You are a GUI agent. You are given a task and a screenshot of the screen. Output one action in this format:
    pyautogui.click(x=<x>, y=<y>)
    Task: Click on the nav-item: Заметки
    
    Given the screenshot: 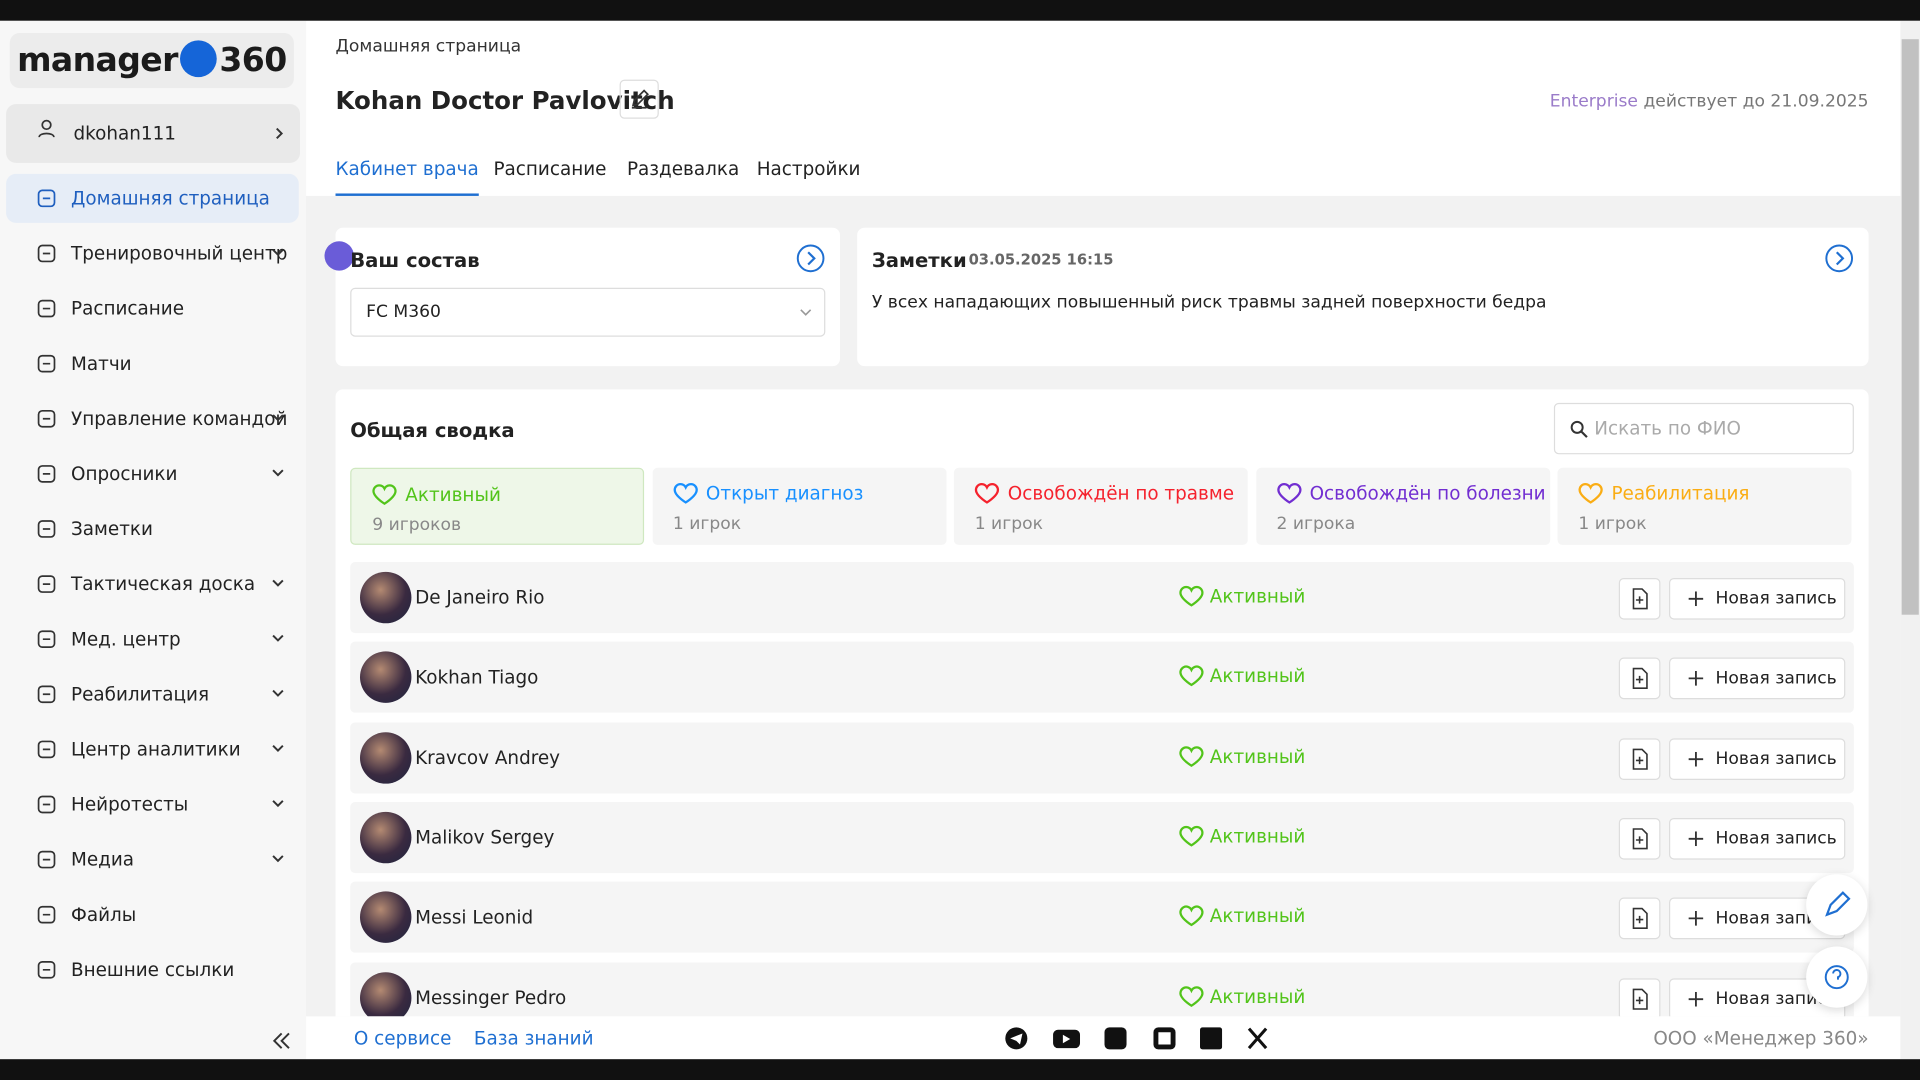 What is the action you would take?
    pyautogui.click(x=152, y=528)
    